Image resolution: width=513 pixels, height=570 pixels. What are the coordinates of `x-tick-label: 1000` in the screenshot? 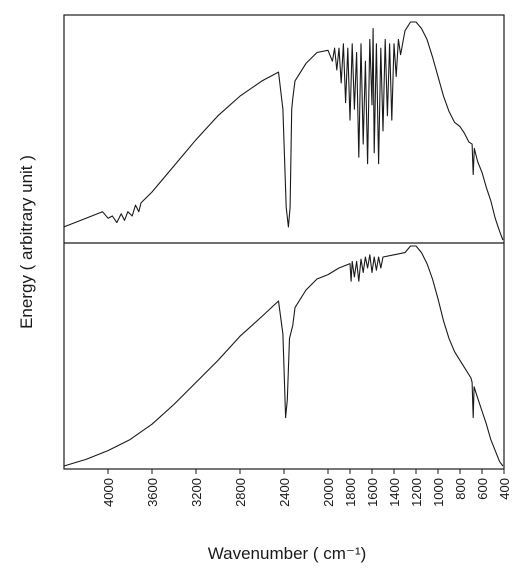 It's located at (438, 492).